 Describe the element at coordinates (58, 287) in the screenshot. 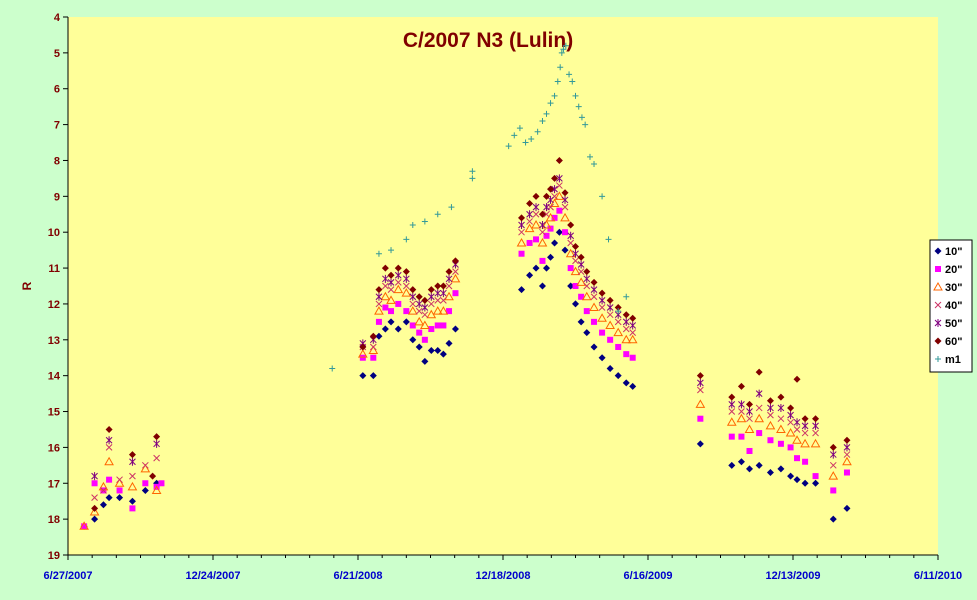

I see `y-ticks: 4 5 6 7 8 9 10 11 12 13 14 15 16 17 18 19` at that location.